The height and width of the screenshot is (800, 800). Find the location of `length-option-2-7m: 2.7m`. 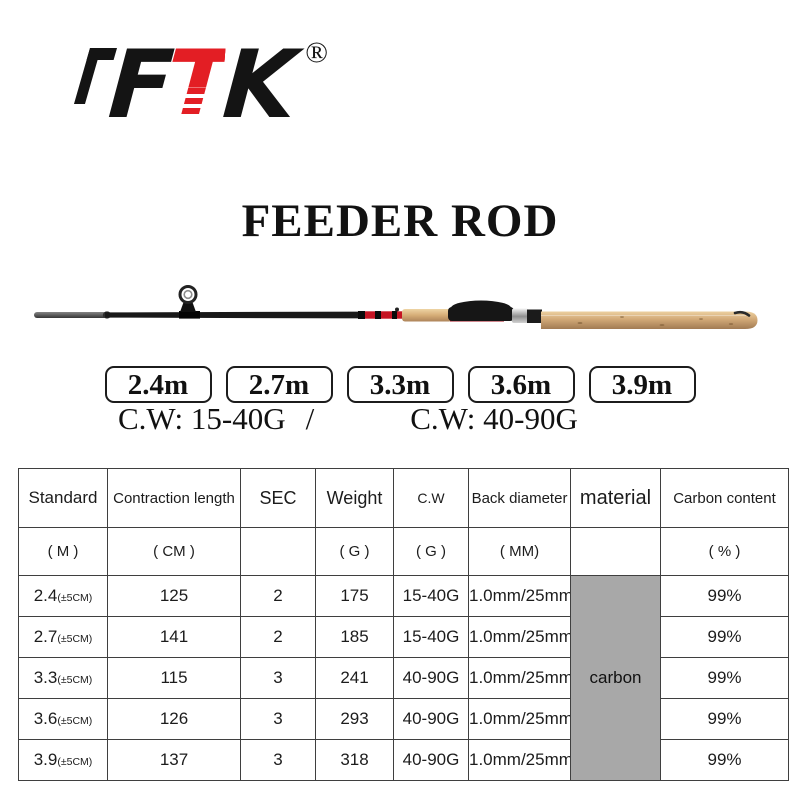

length-option-2-7m: 2.7m is located at coordinates (279, 384).